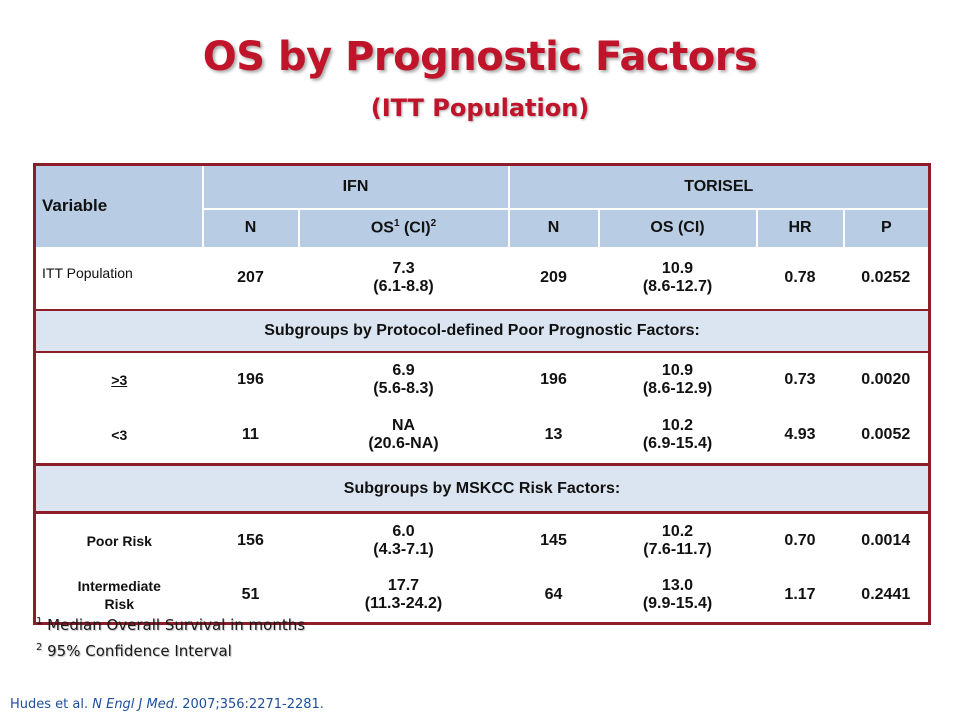 Image resolution: width=960 pixels, height=720 pixels. Describe the element at coordinates (250, 594) in the screenshot. I see `cell-ifn-n: 51` at that location.